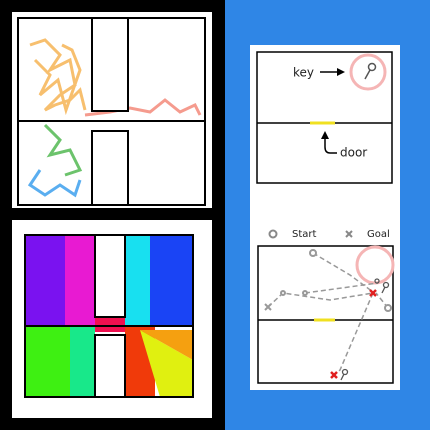 This screenshot has width=430, height=430. What do you see at coordinates (353, 153) in the screenshot?
I see `door-label: door` at bounding box center [353, 153].